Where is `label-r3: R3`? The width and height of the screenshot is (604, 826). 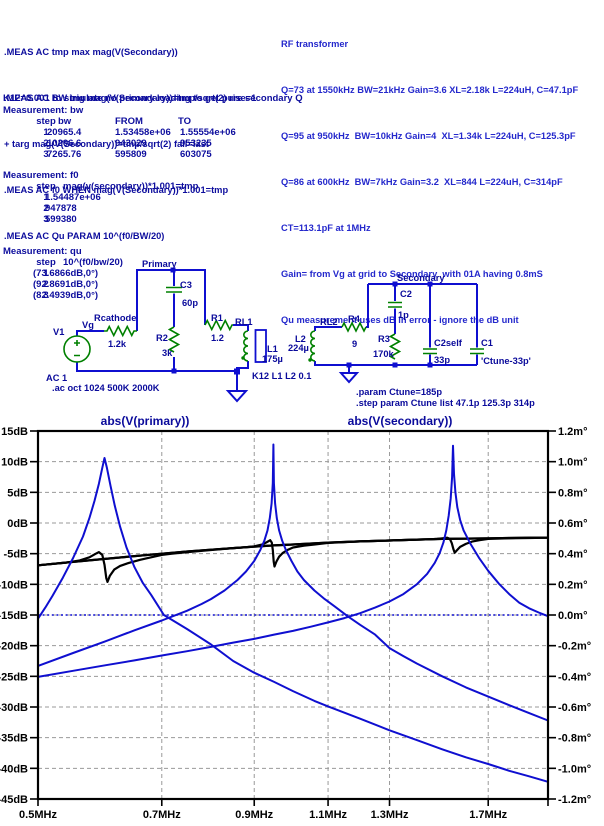
label-r3: R3 is located at coordinates (384, 339).